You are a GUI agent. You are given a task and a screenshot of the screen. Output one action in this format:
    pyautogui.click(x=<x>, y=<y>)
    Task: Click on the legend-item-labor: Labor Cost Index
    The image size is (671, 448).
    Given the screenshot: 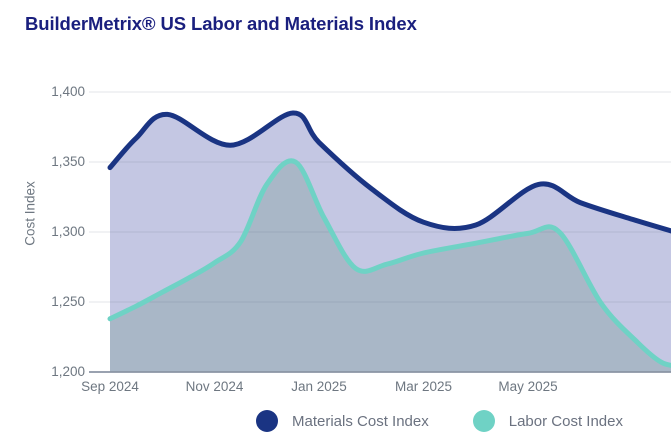 What is the action you would take?
    pyautogui.click(x=547, y=421)
    